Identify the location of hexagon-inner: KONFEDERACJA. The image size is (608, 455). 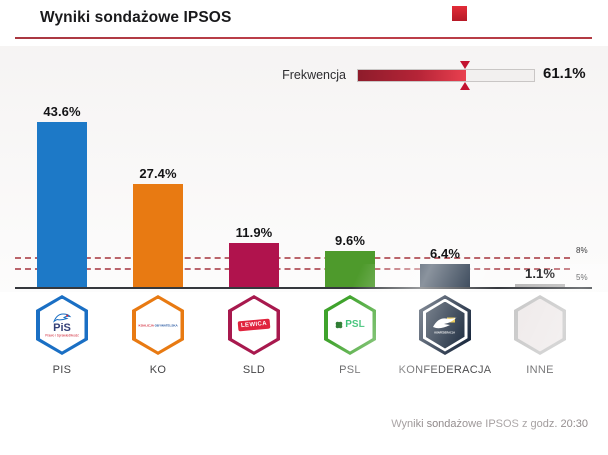
(445, 325).